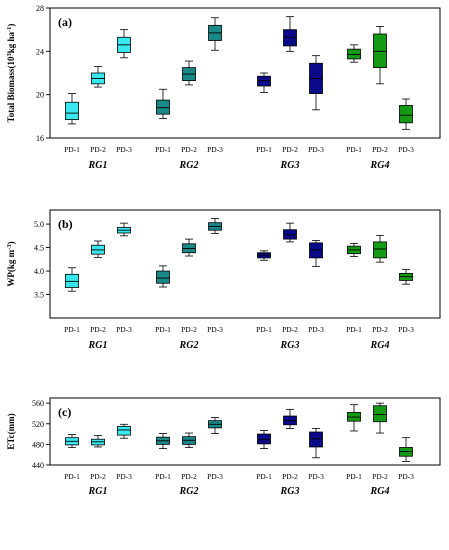 The height and width of the screenshot is (550, 449). I want to click on y-axis-title-part: Total Biomass(10, so click(11, 89).